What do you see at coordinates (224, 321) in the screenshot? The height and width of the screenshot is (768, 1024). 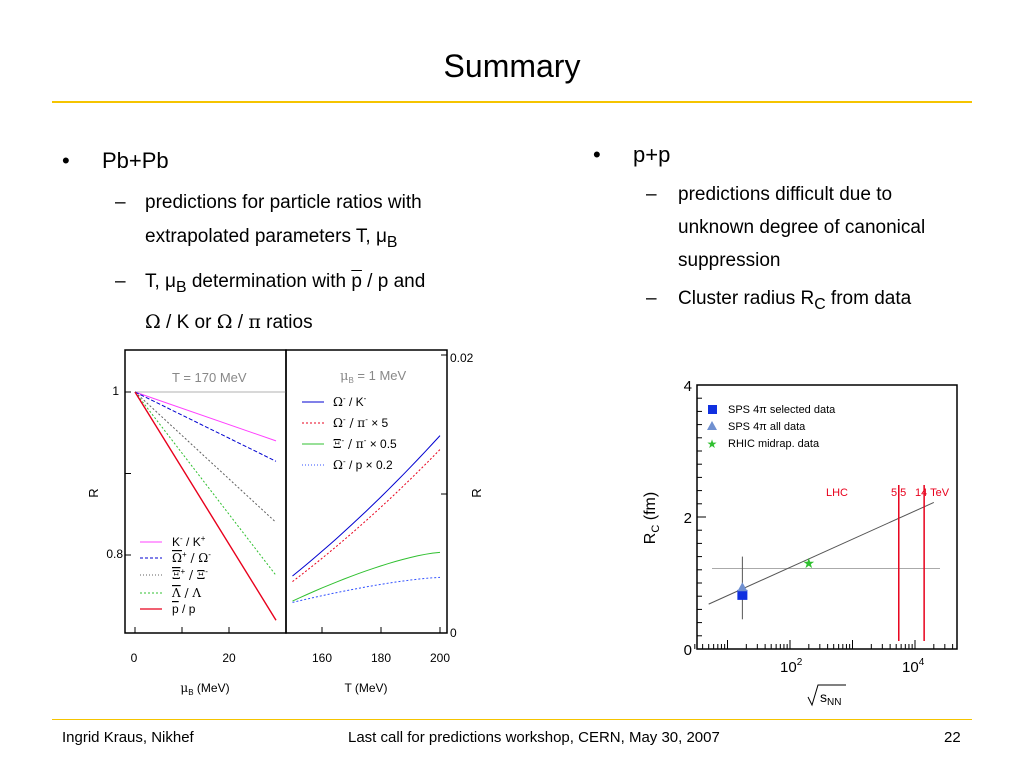 I see `omega-symbol-2: Ω` at bounding box center [224, 321].